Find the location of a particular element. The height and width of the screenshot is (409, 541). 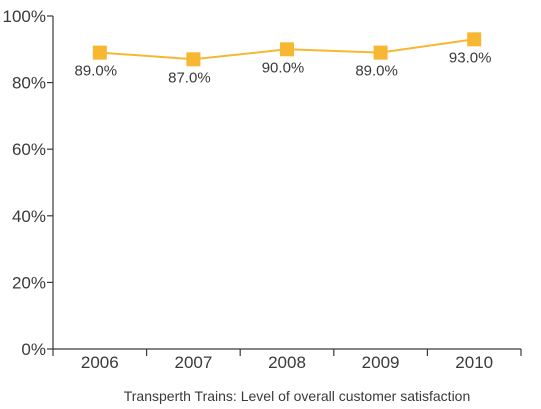

x-tick-label: 2008 is located at coordinates (287, 362).